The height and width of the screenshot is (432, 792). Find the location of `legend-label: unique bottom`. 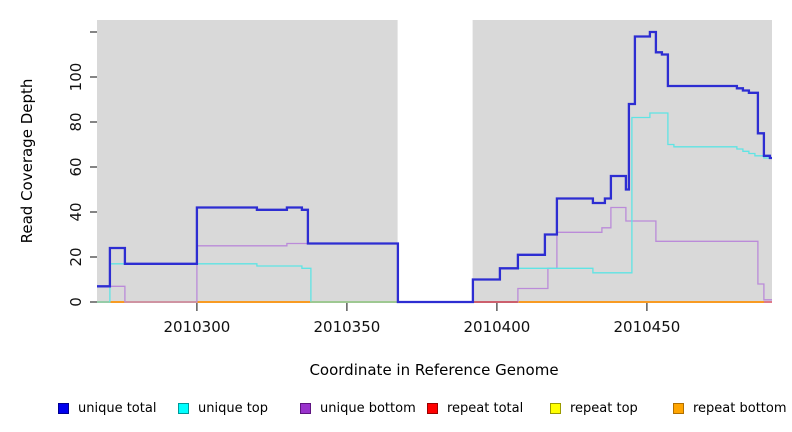

legend-label: unique bottom is located at coordinates (368, 408).